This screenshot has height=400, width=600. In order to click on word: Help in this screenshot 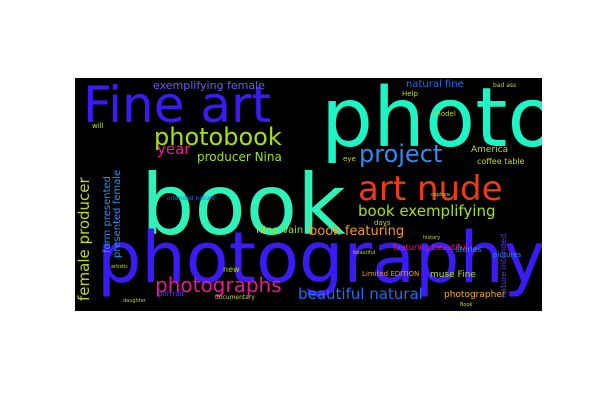, I will do `click(410, 94)`.